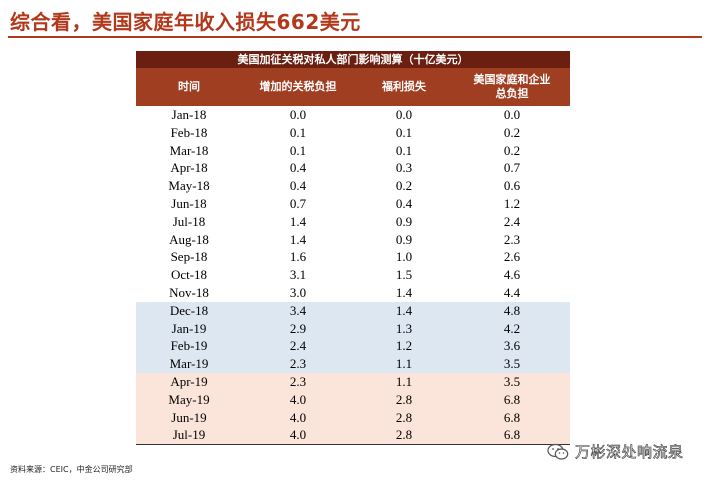  Describe the element at coordinates (404, 346) in the screenshot. I see `cell-welfare: 1.2` at that location.